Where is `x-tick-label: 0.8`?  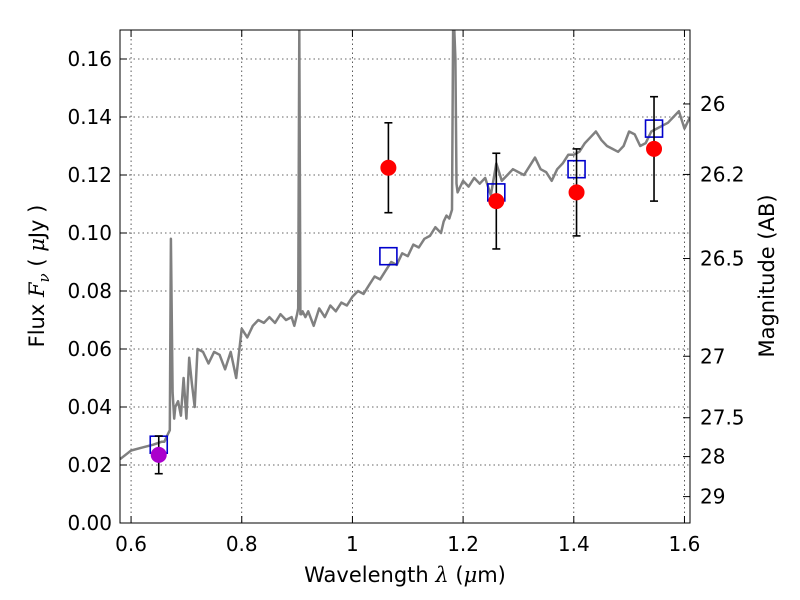 x-tick-label: 0.8 is located at coordinates (242, 544).